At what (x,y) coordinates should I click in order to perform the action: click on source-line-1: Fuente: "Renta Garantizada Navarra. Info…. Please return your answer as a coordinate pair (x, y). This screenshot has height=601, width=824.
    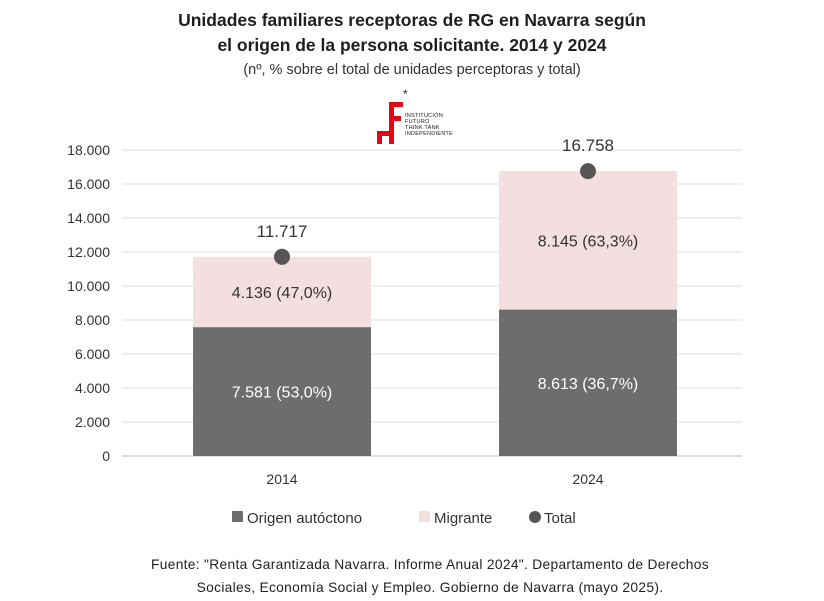
    Looking at the image, I should click on (430, 564).